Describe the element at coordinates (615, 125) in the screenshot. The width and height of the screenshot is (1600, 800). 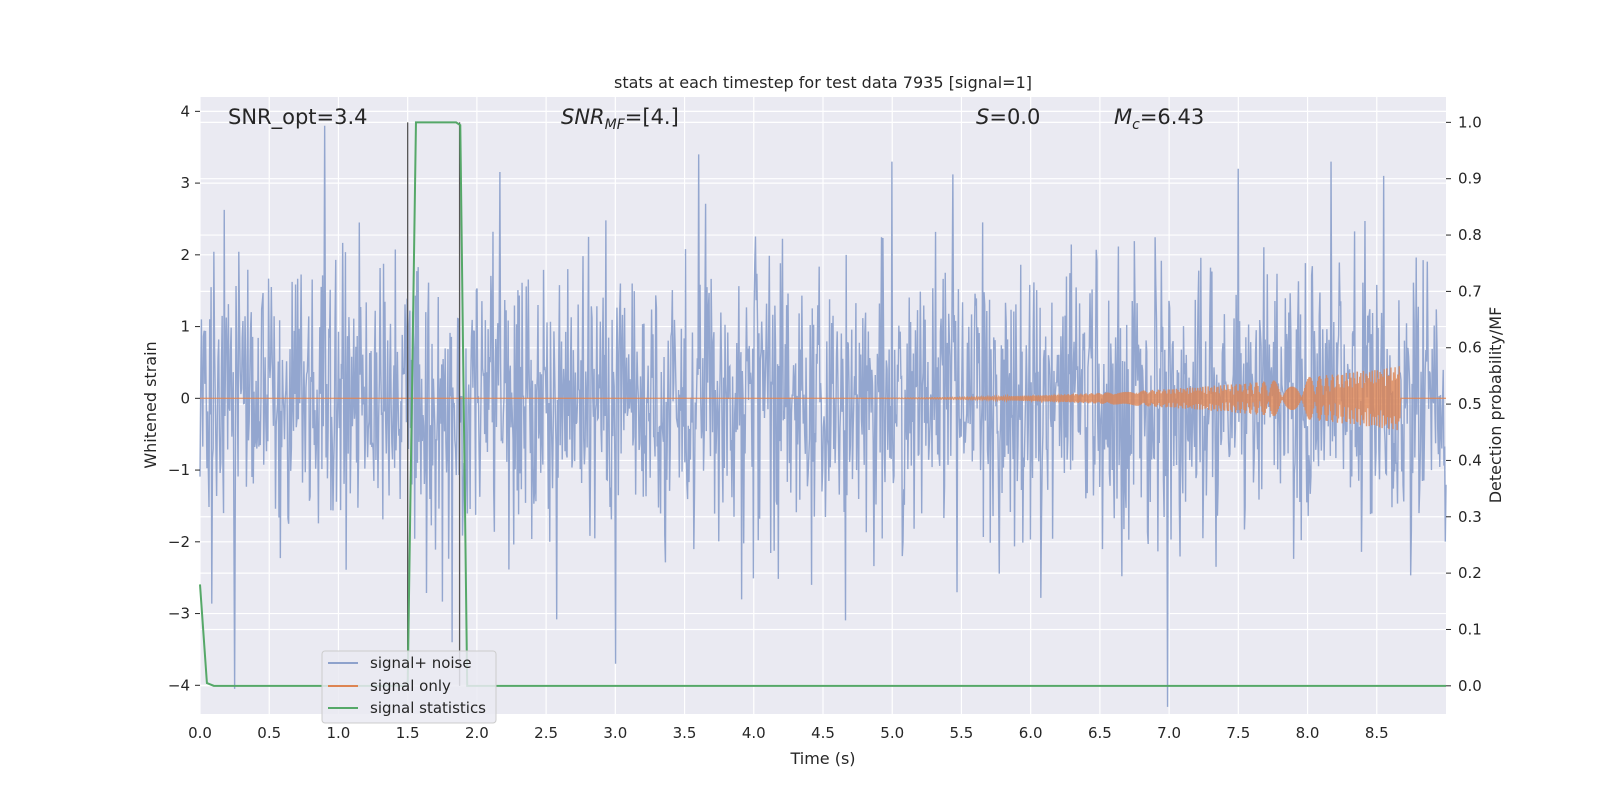
I see `annotation-snr-mf-sub: MF` at that location.